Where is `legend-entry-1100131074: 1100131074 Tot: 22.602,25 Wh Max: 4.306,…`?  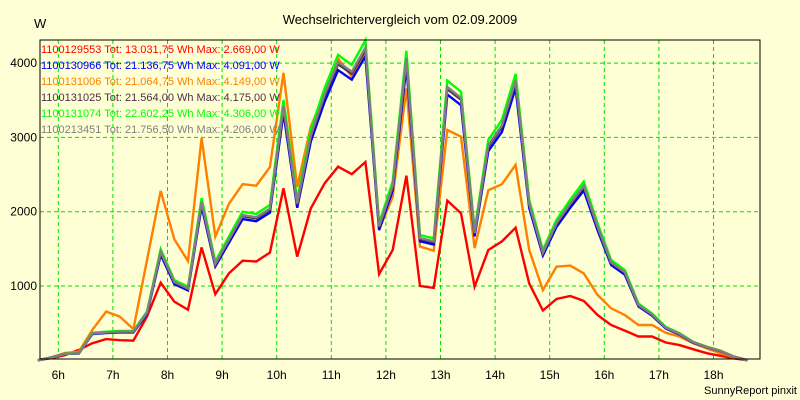
legend-entry-1100131074: 1100131074 Tot: 22.602,25 Wh Max: 4.306,… is located at coordinates (160, 114).